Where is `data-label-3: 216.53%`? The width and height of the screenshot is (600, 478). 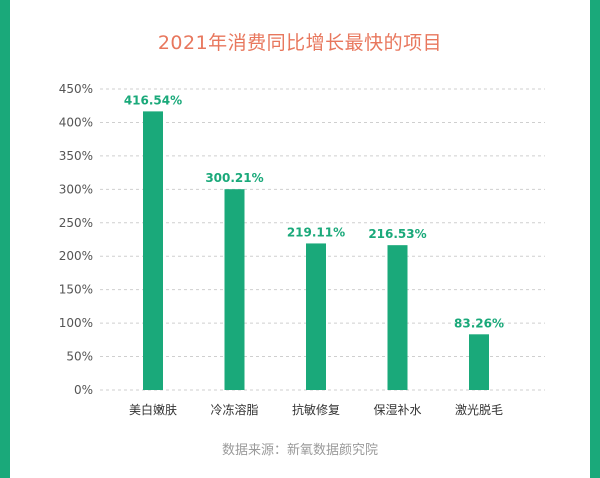 data-label-3: 216.53% is located at coordinates (397, 234).